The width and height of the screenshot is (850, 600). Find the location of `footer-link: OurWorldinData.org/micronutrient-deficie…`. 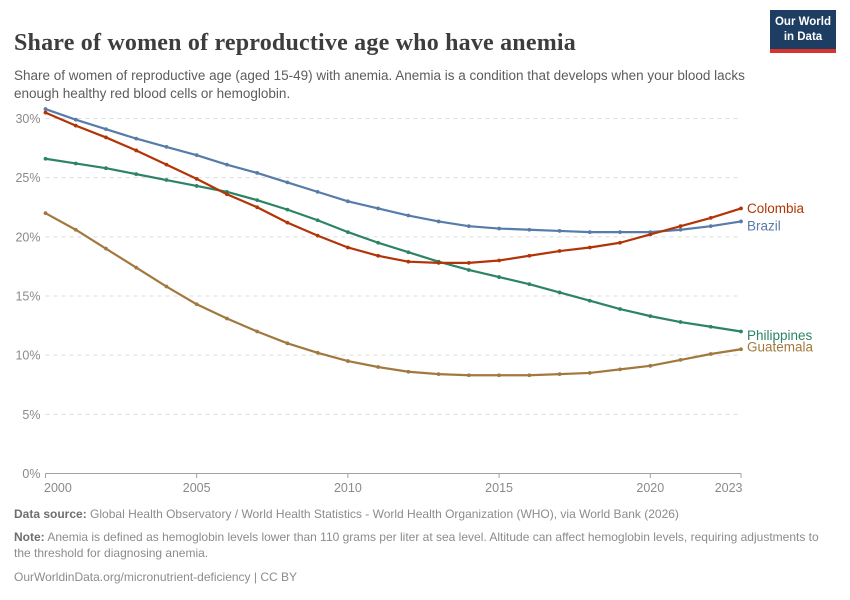

footer-link: OurWorldinData.org/micronutrient-deficie… is located at coordinates (155, 577).